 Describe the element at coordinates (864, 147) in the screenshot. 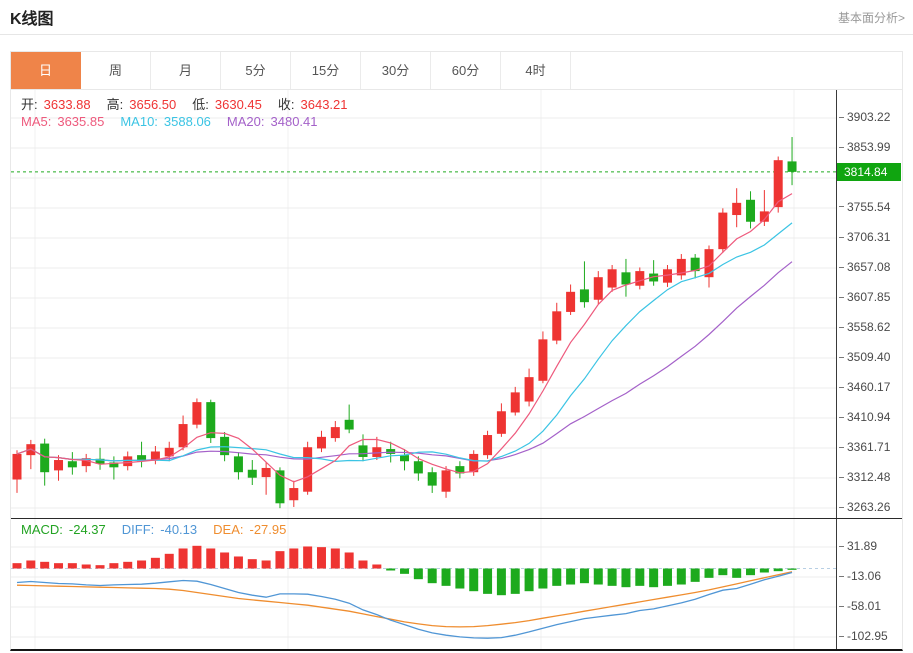

I see `price-tick: 3853.99` at that location.